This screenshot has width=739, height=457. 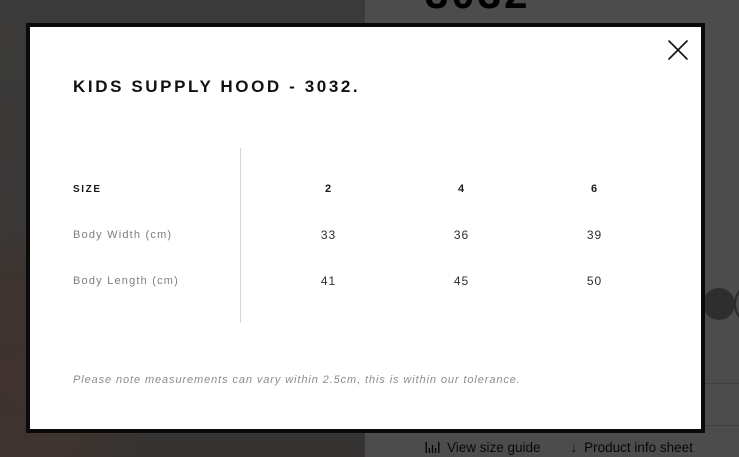 What do you see at coordinates (461, 189) in the screenshot?
I see `size-col-4: 4` at bounding box center [461, 189].